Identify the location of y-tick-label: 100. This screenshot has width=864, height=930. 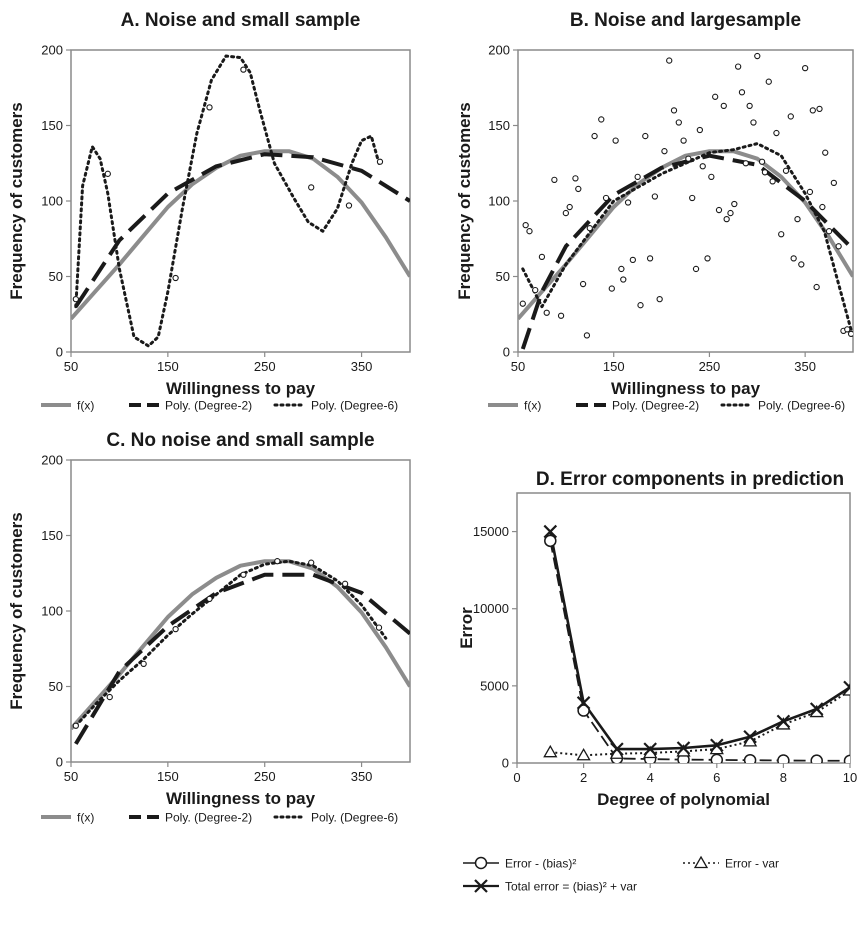
(52, 201).